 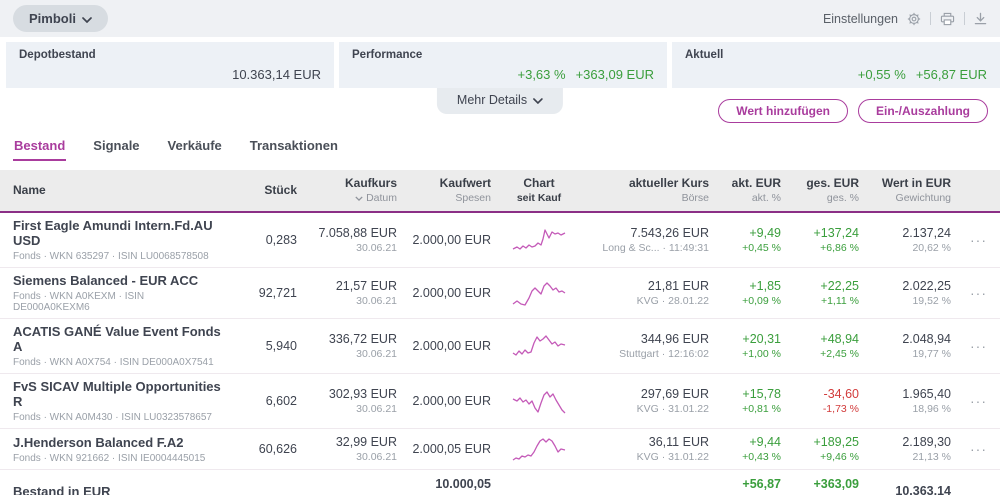 I want to click on boerse-info: Stuttgart · 12:16:02, so click(x=664, y=354).